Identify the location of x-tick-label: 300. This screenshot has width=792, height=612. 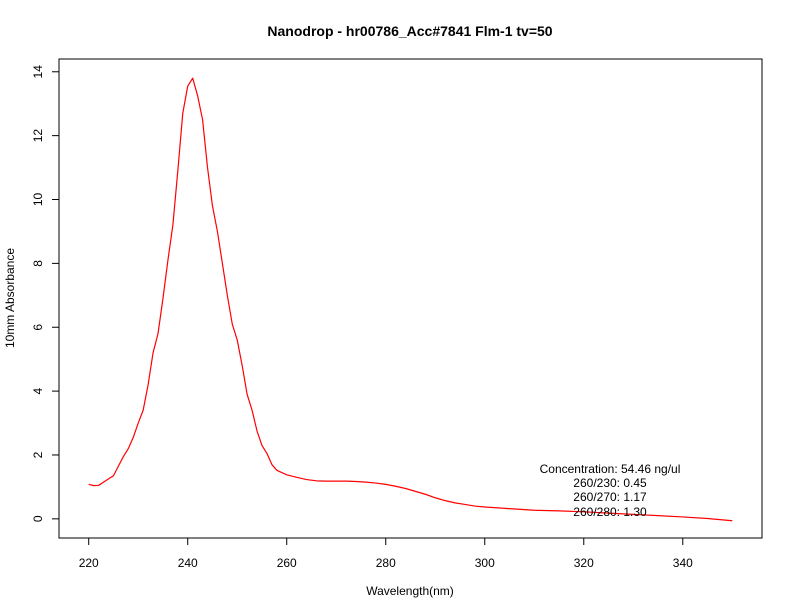
(485, 563).